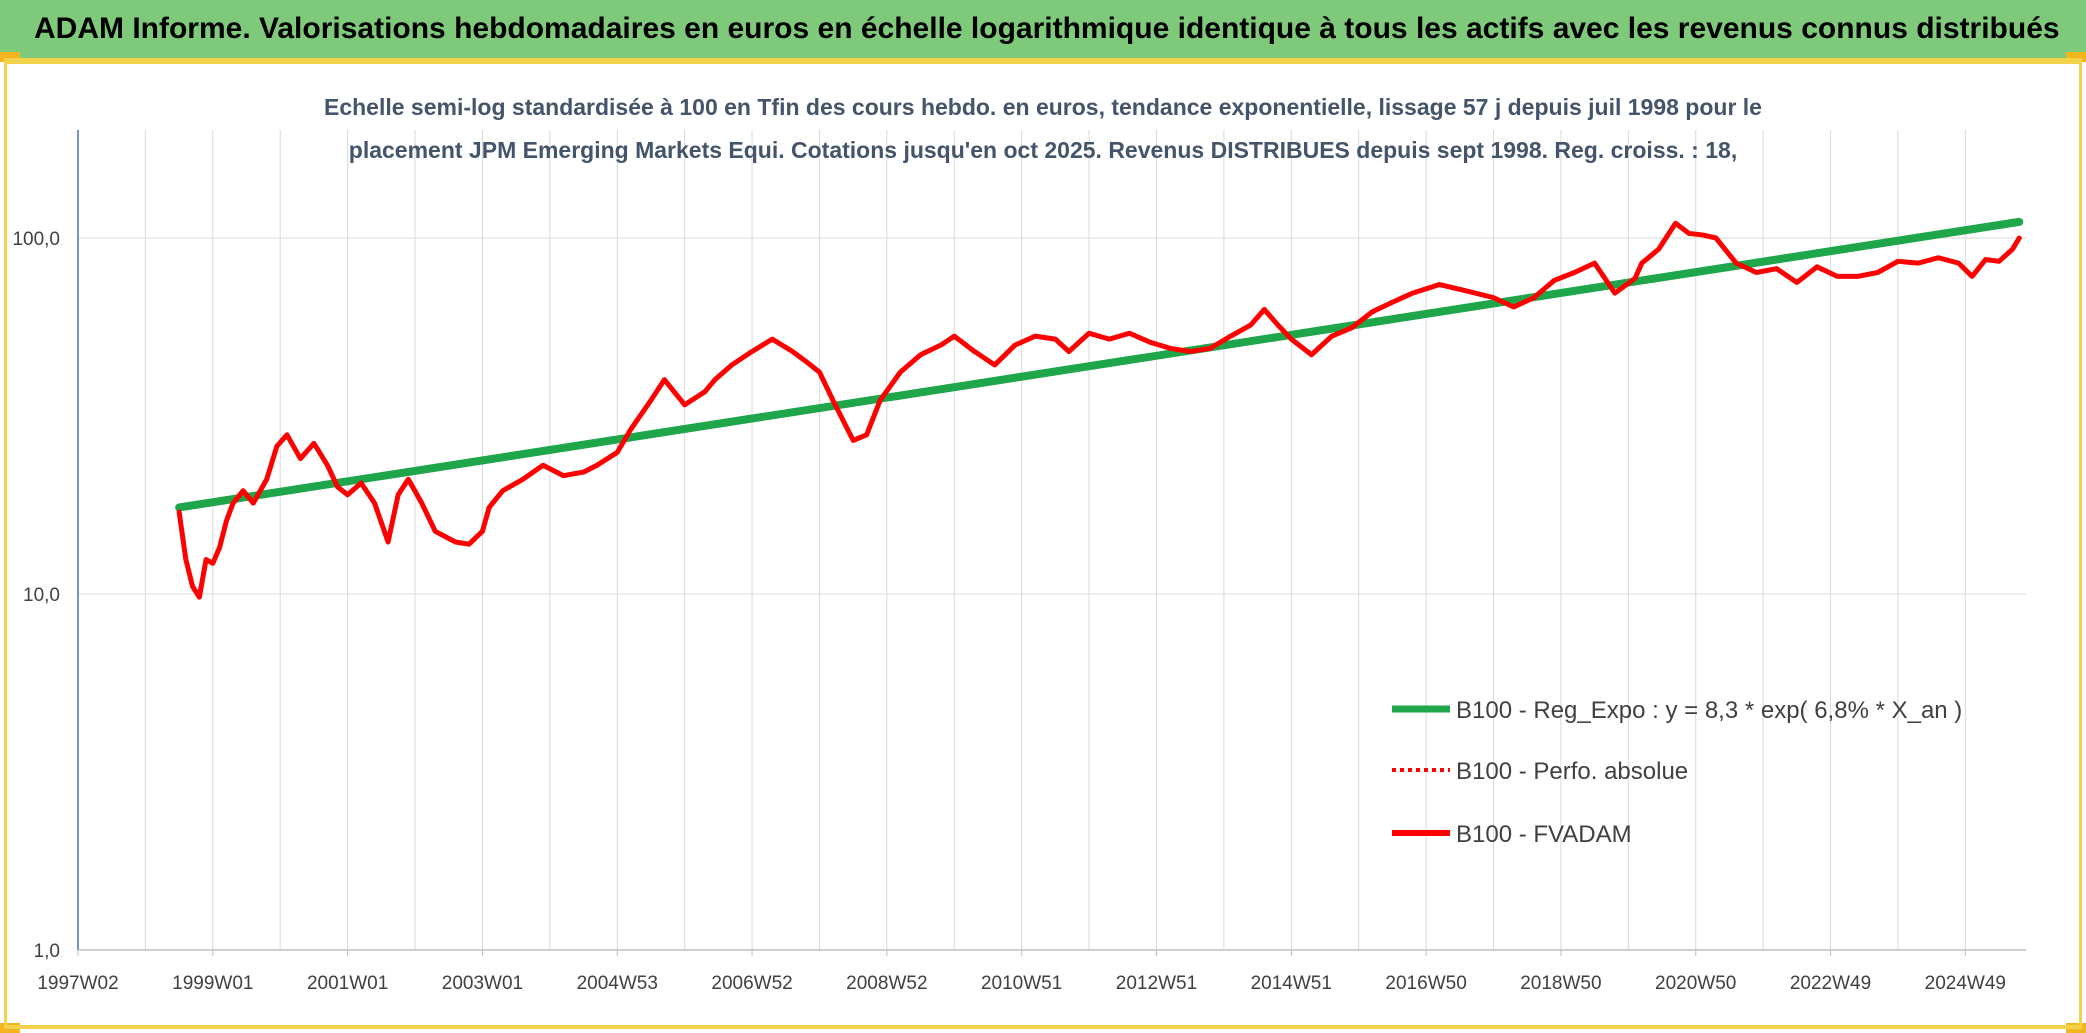 This screenshot has height=1033, width=2086. I want to click on x-tick-label: 2018W50, so click(1560, 983).